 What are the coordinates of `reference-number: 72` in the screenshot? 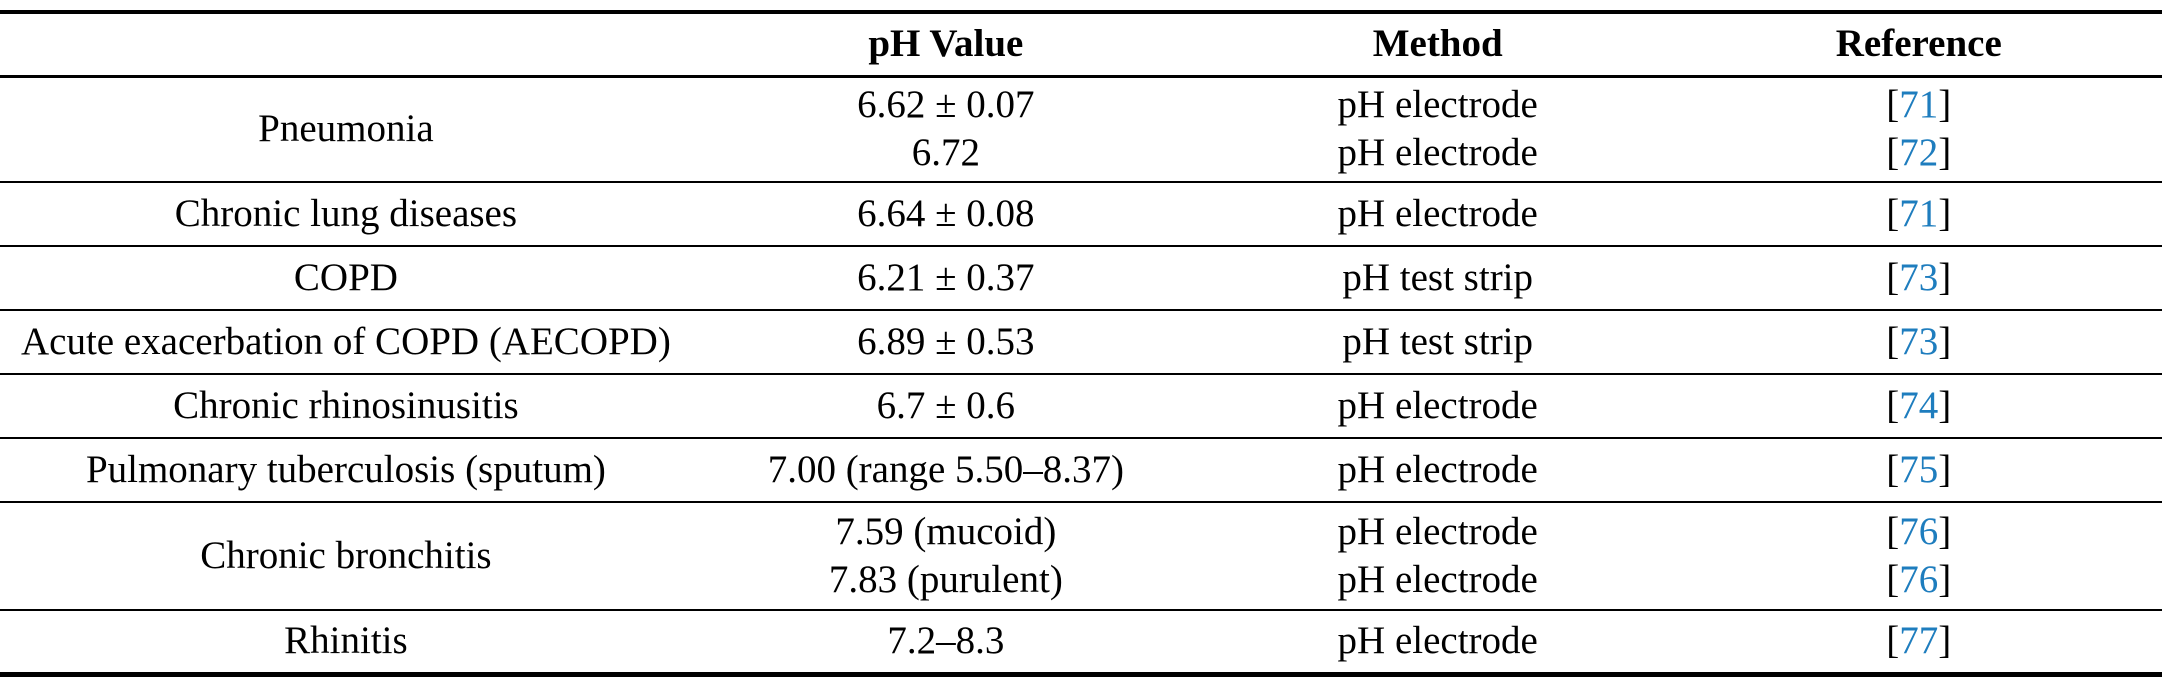 It's located at (1919, 153).